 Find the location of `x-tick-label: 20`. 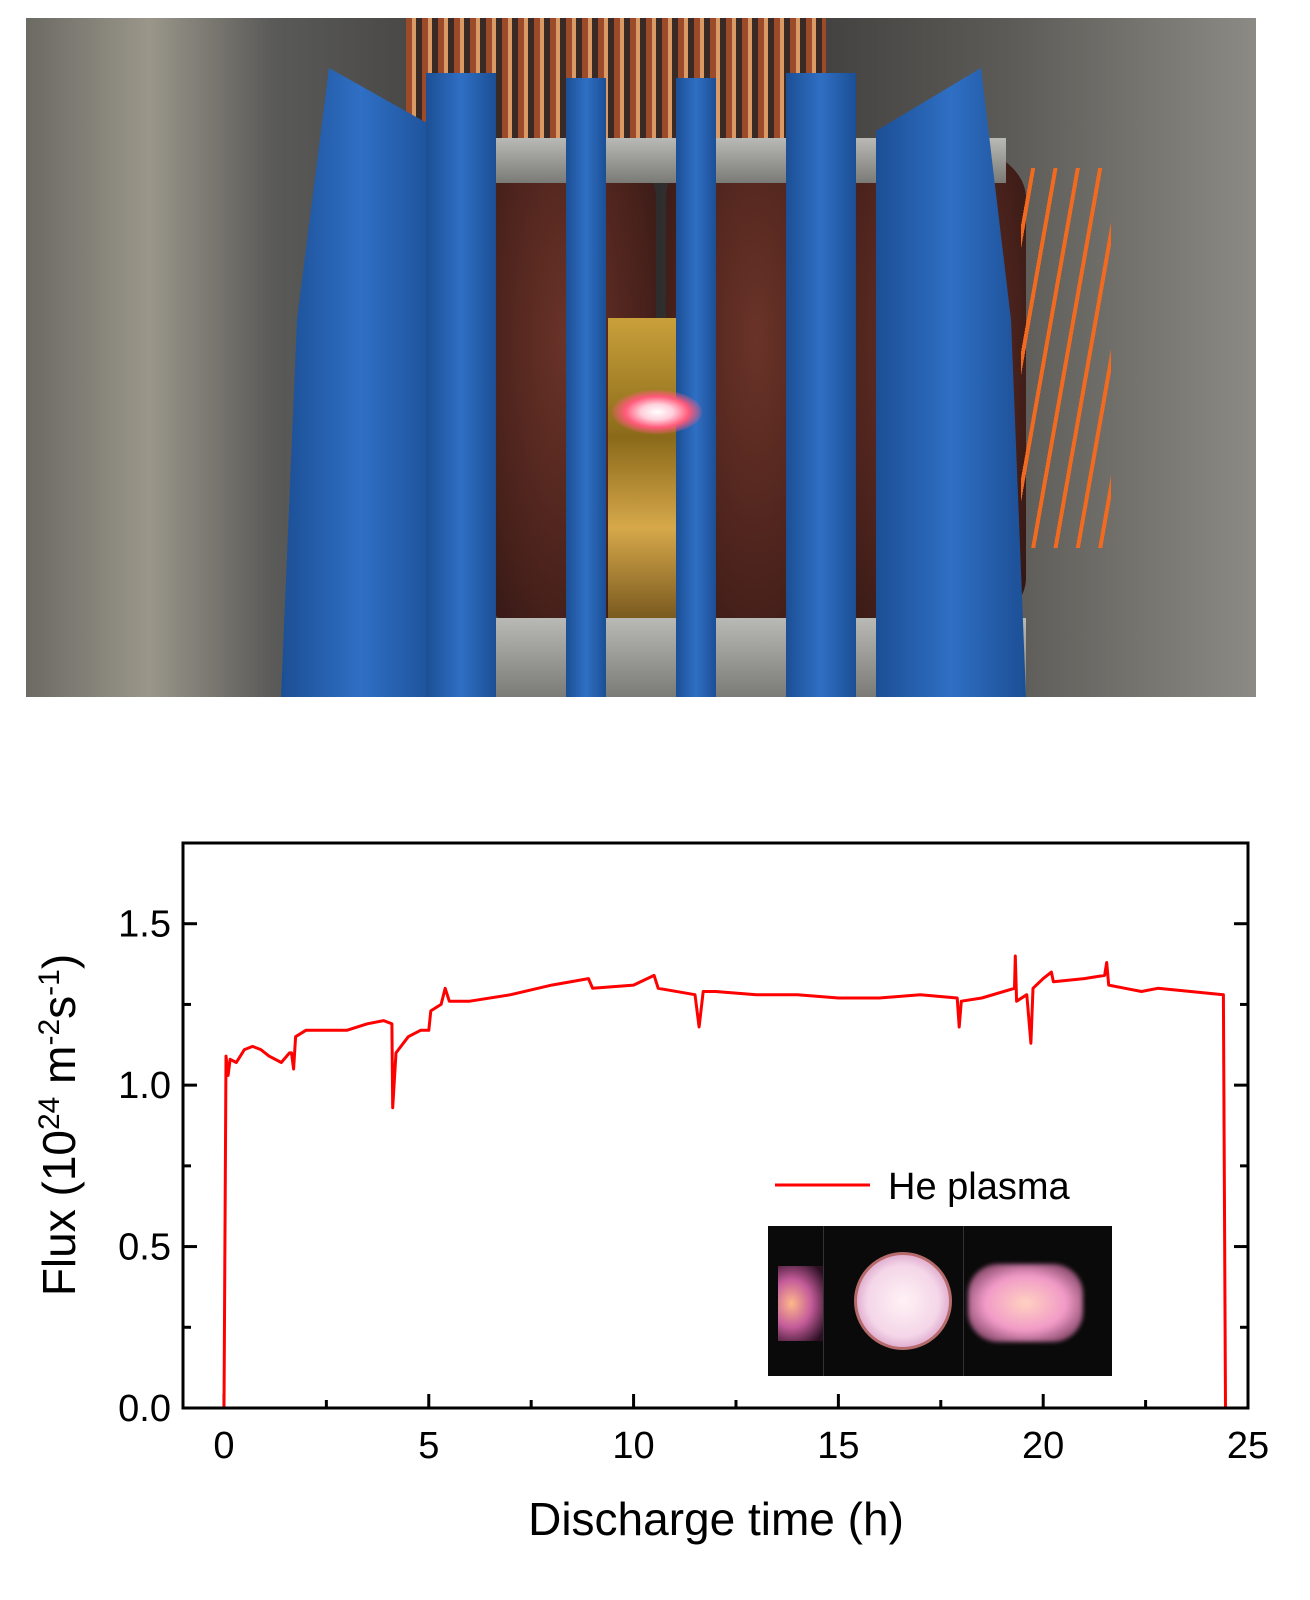

x-tick-label: 20 is located at coordinates (1043, 1446).